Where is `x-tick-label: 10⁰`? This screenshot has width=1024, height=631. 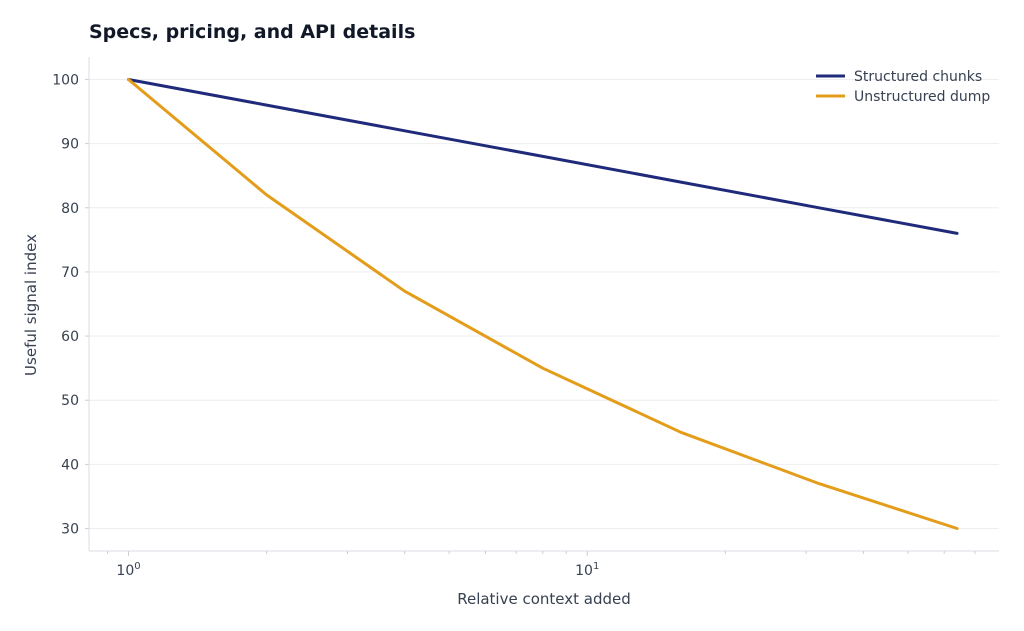 x-tick-label: 10⁰ is located at coordinates (128, 570).